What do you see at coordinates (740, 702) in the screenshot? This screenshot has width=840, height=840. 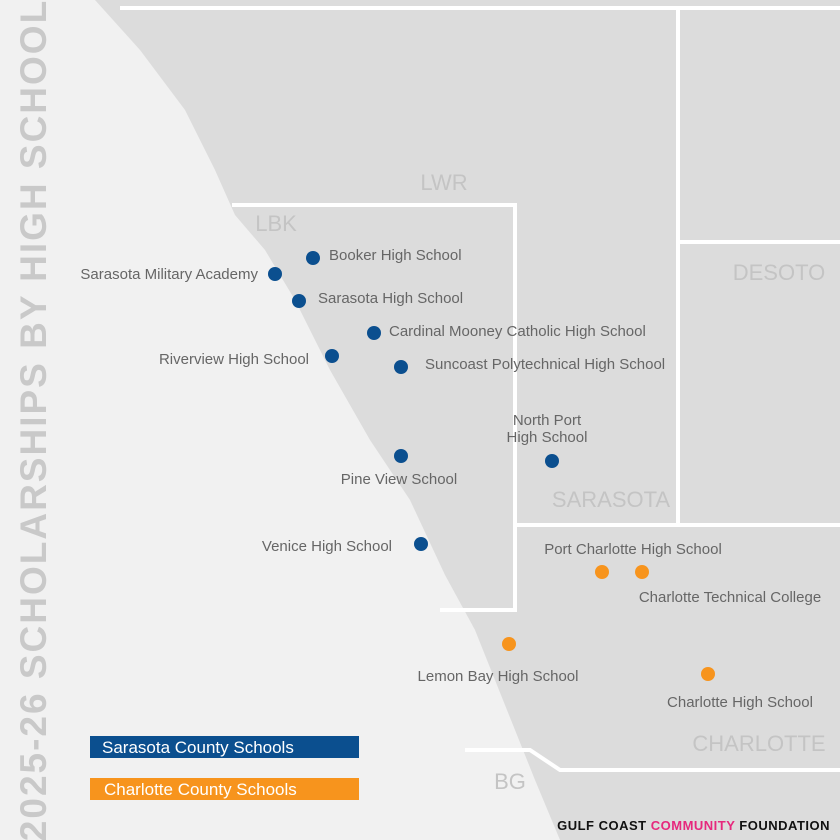 I see `school-label: Charlotte High School` at bounding box center [740, 702].